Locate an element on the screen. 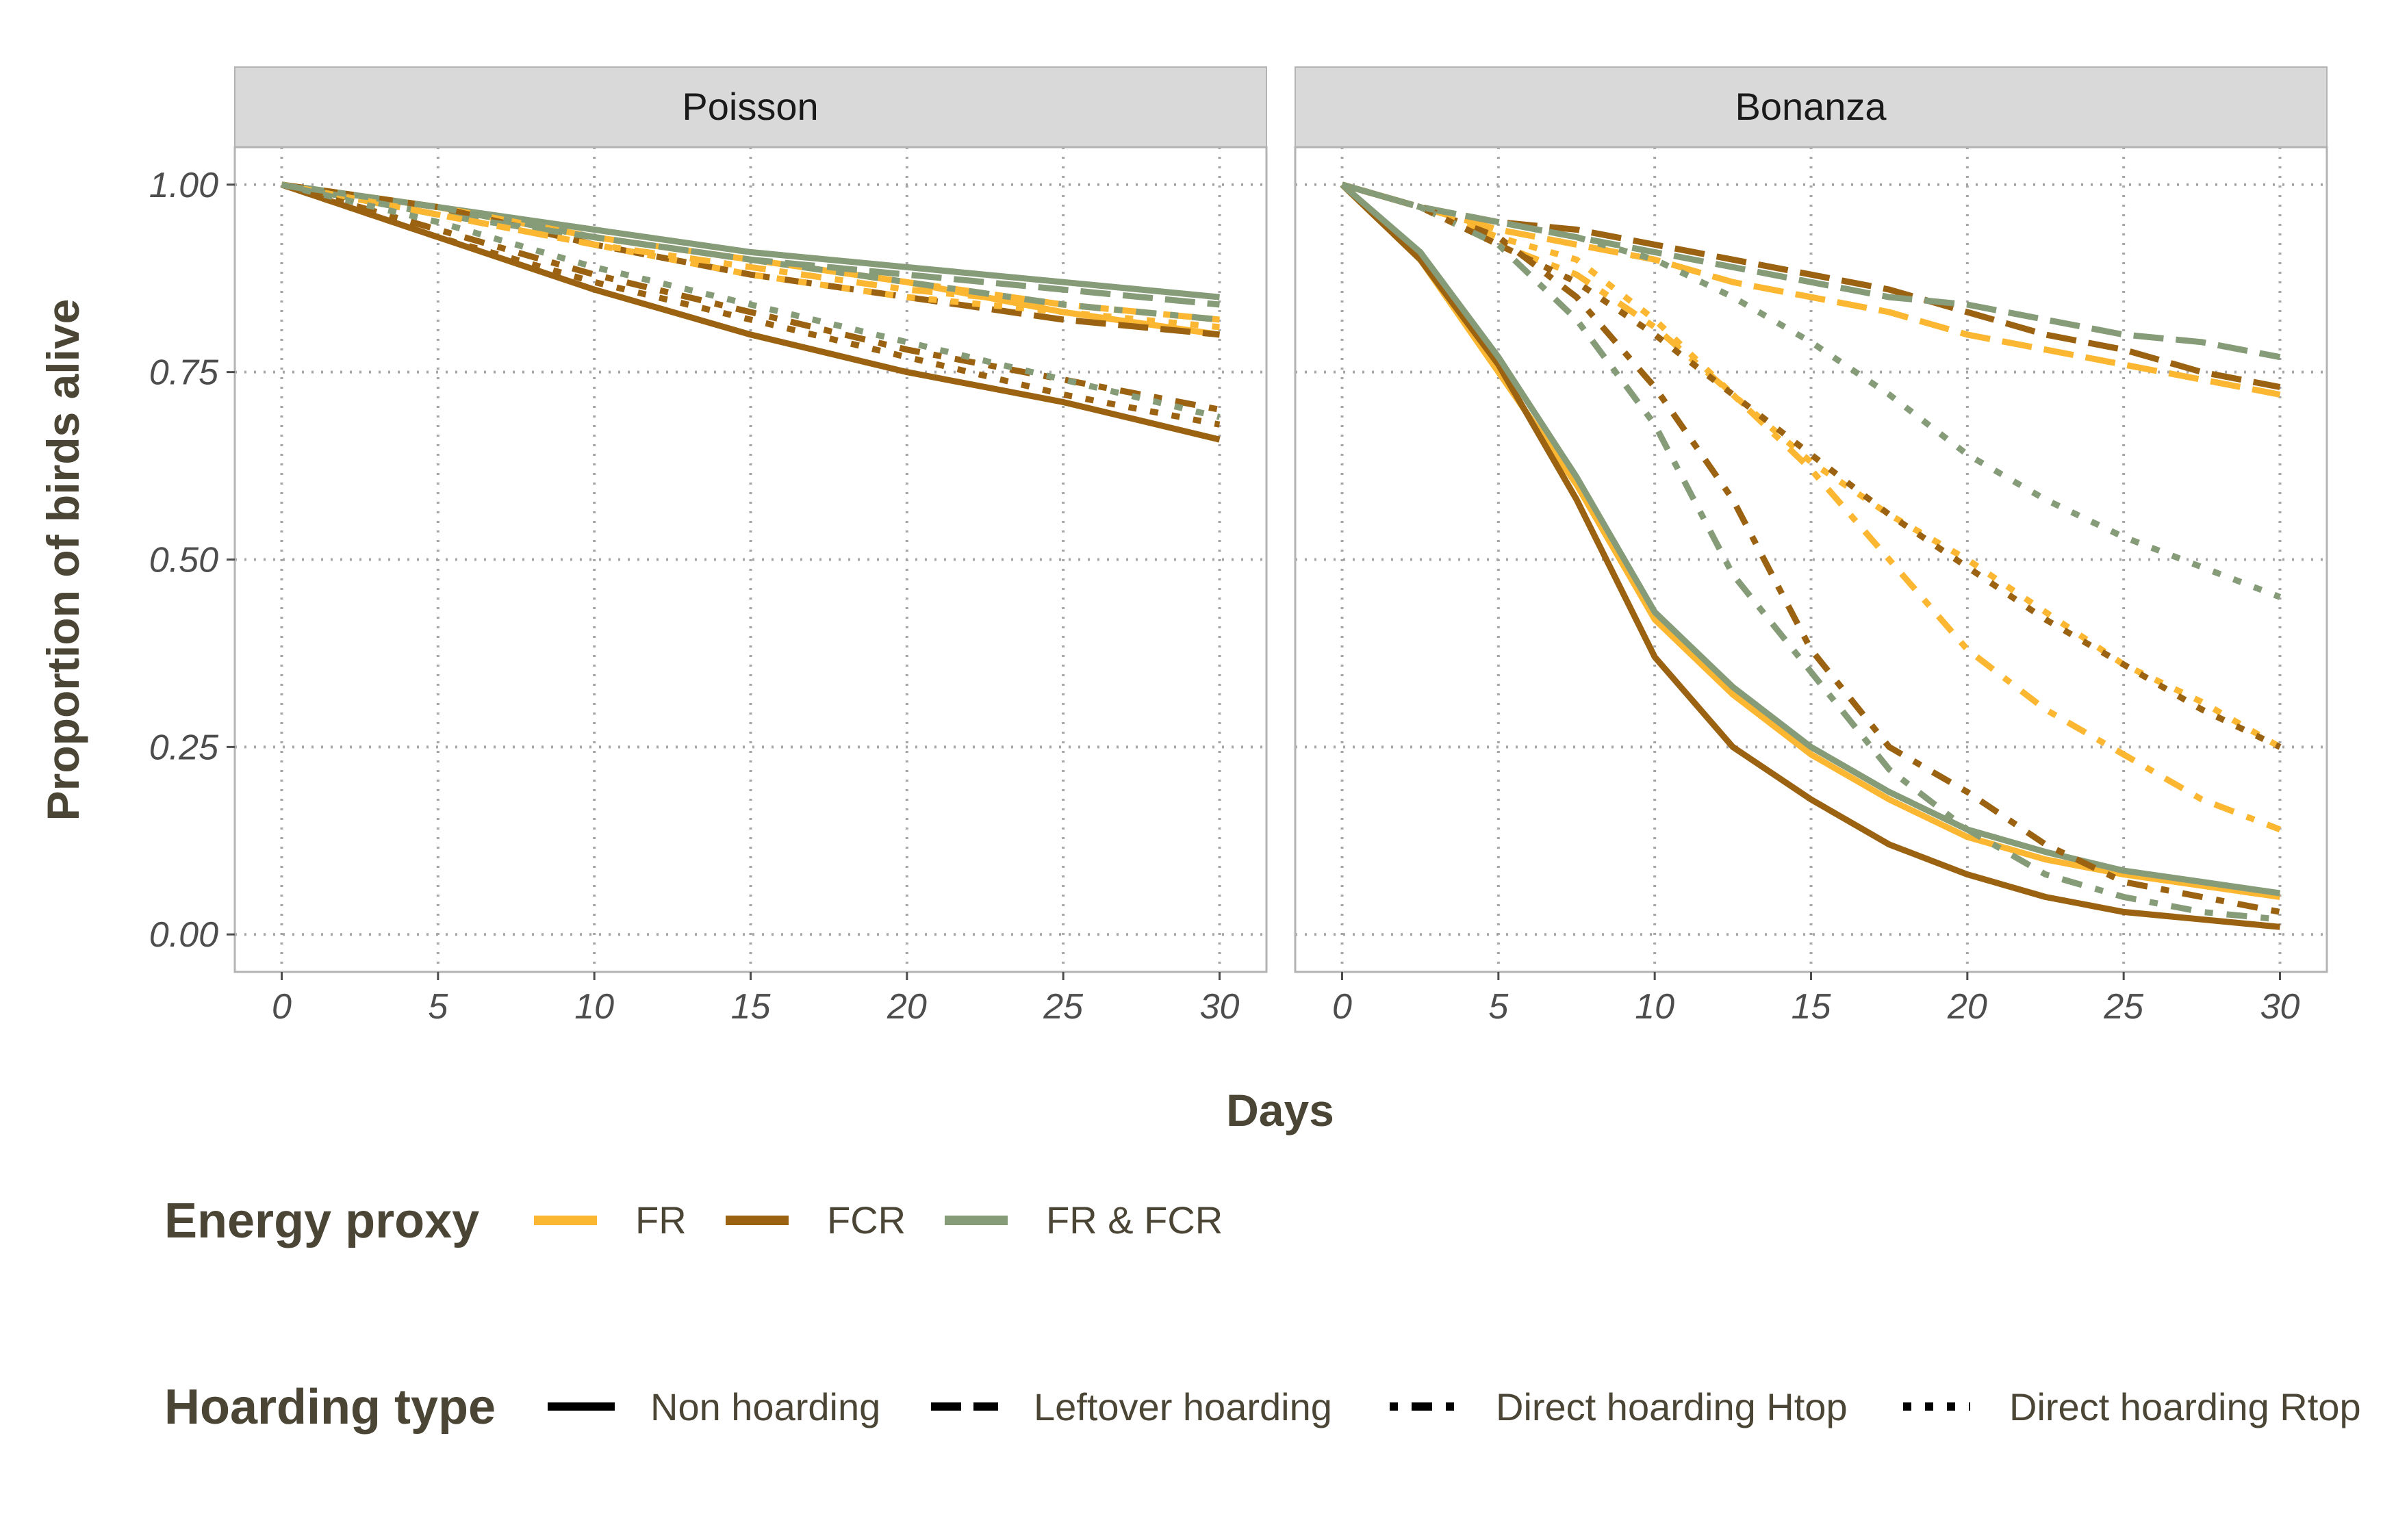  legend-item-fr: FR is located at coordinates (610, 1220).